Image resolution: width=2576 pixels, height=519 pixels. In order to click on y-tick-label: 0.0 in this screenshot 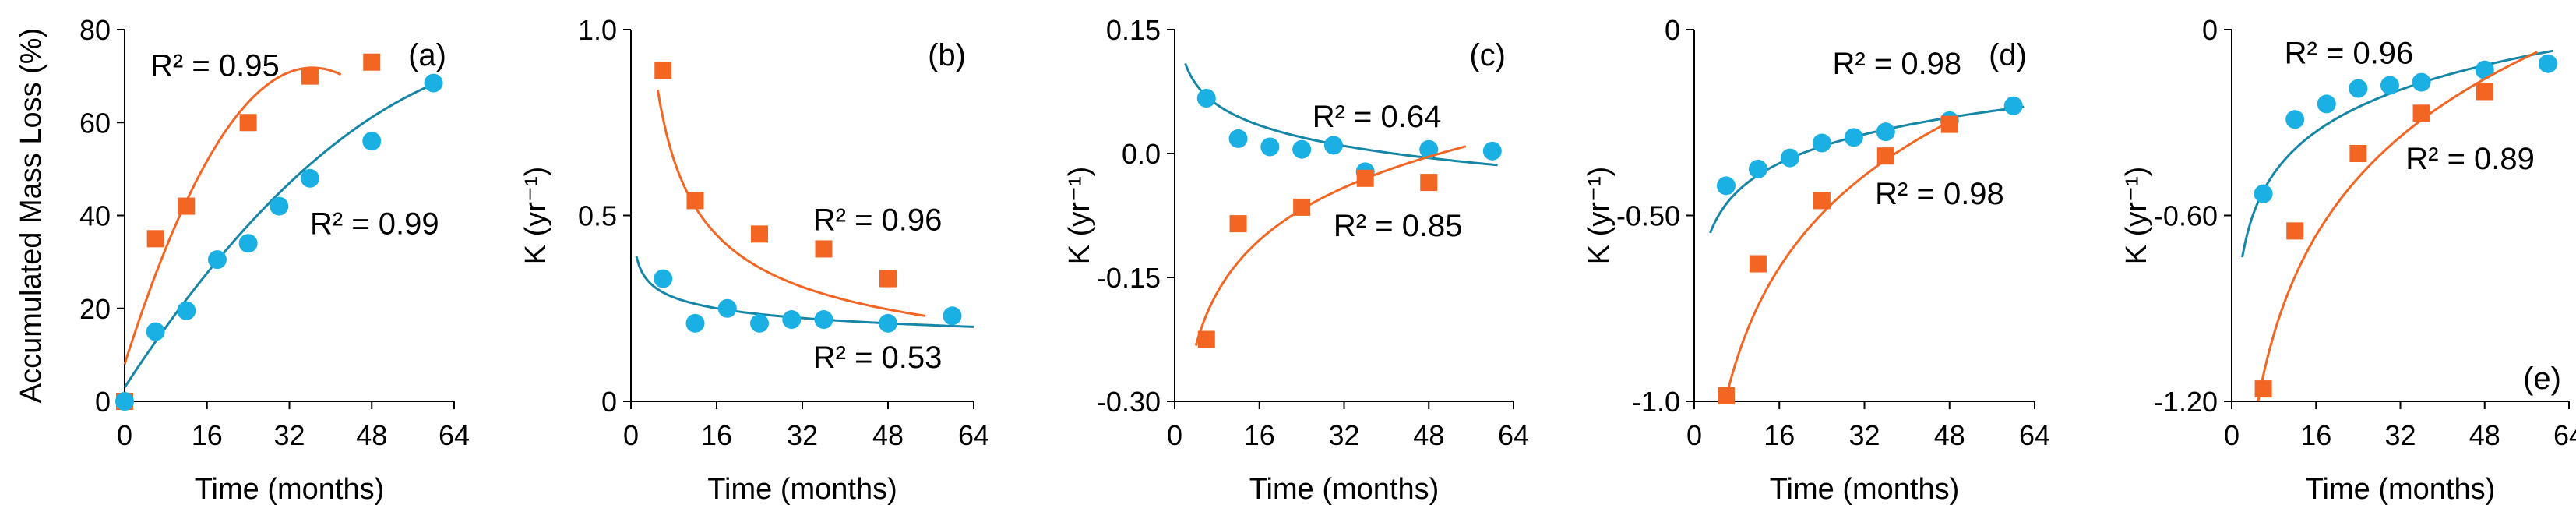, I will do `click(1141, 154)`.